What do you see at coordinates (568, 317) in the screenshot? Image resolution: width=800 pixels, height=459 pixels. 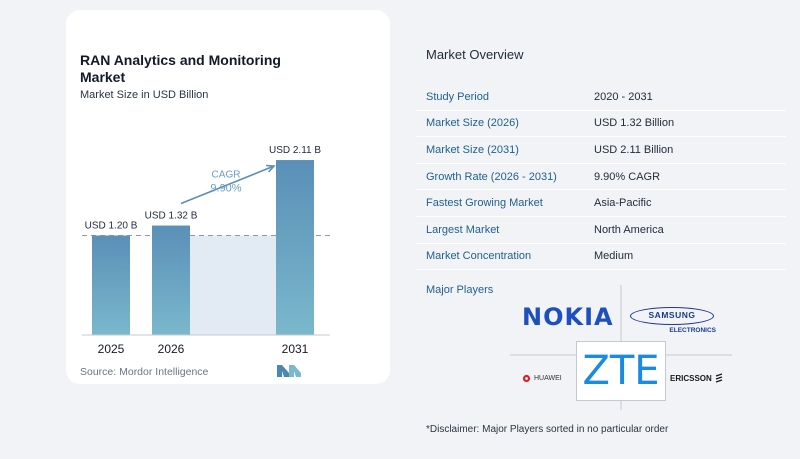 I see `nokia-logo: NOKIA` at bounding box center [568, 317].